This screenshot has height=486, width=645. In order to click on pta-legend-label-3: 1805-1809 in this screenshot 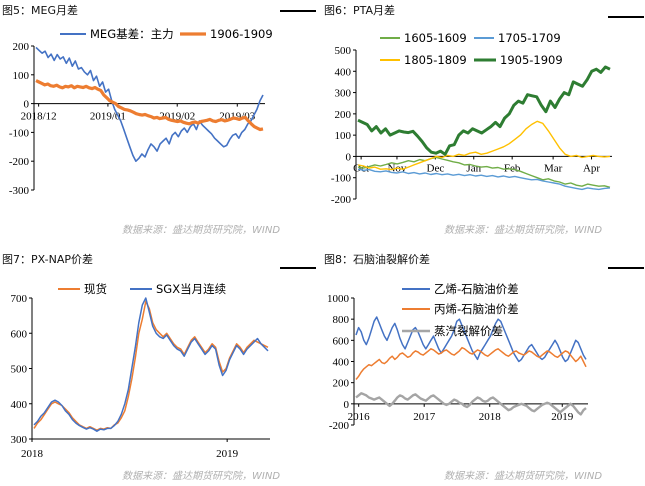, I will do `click(435, 60)`.